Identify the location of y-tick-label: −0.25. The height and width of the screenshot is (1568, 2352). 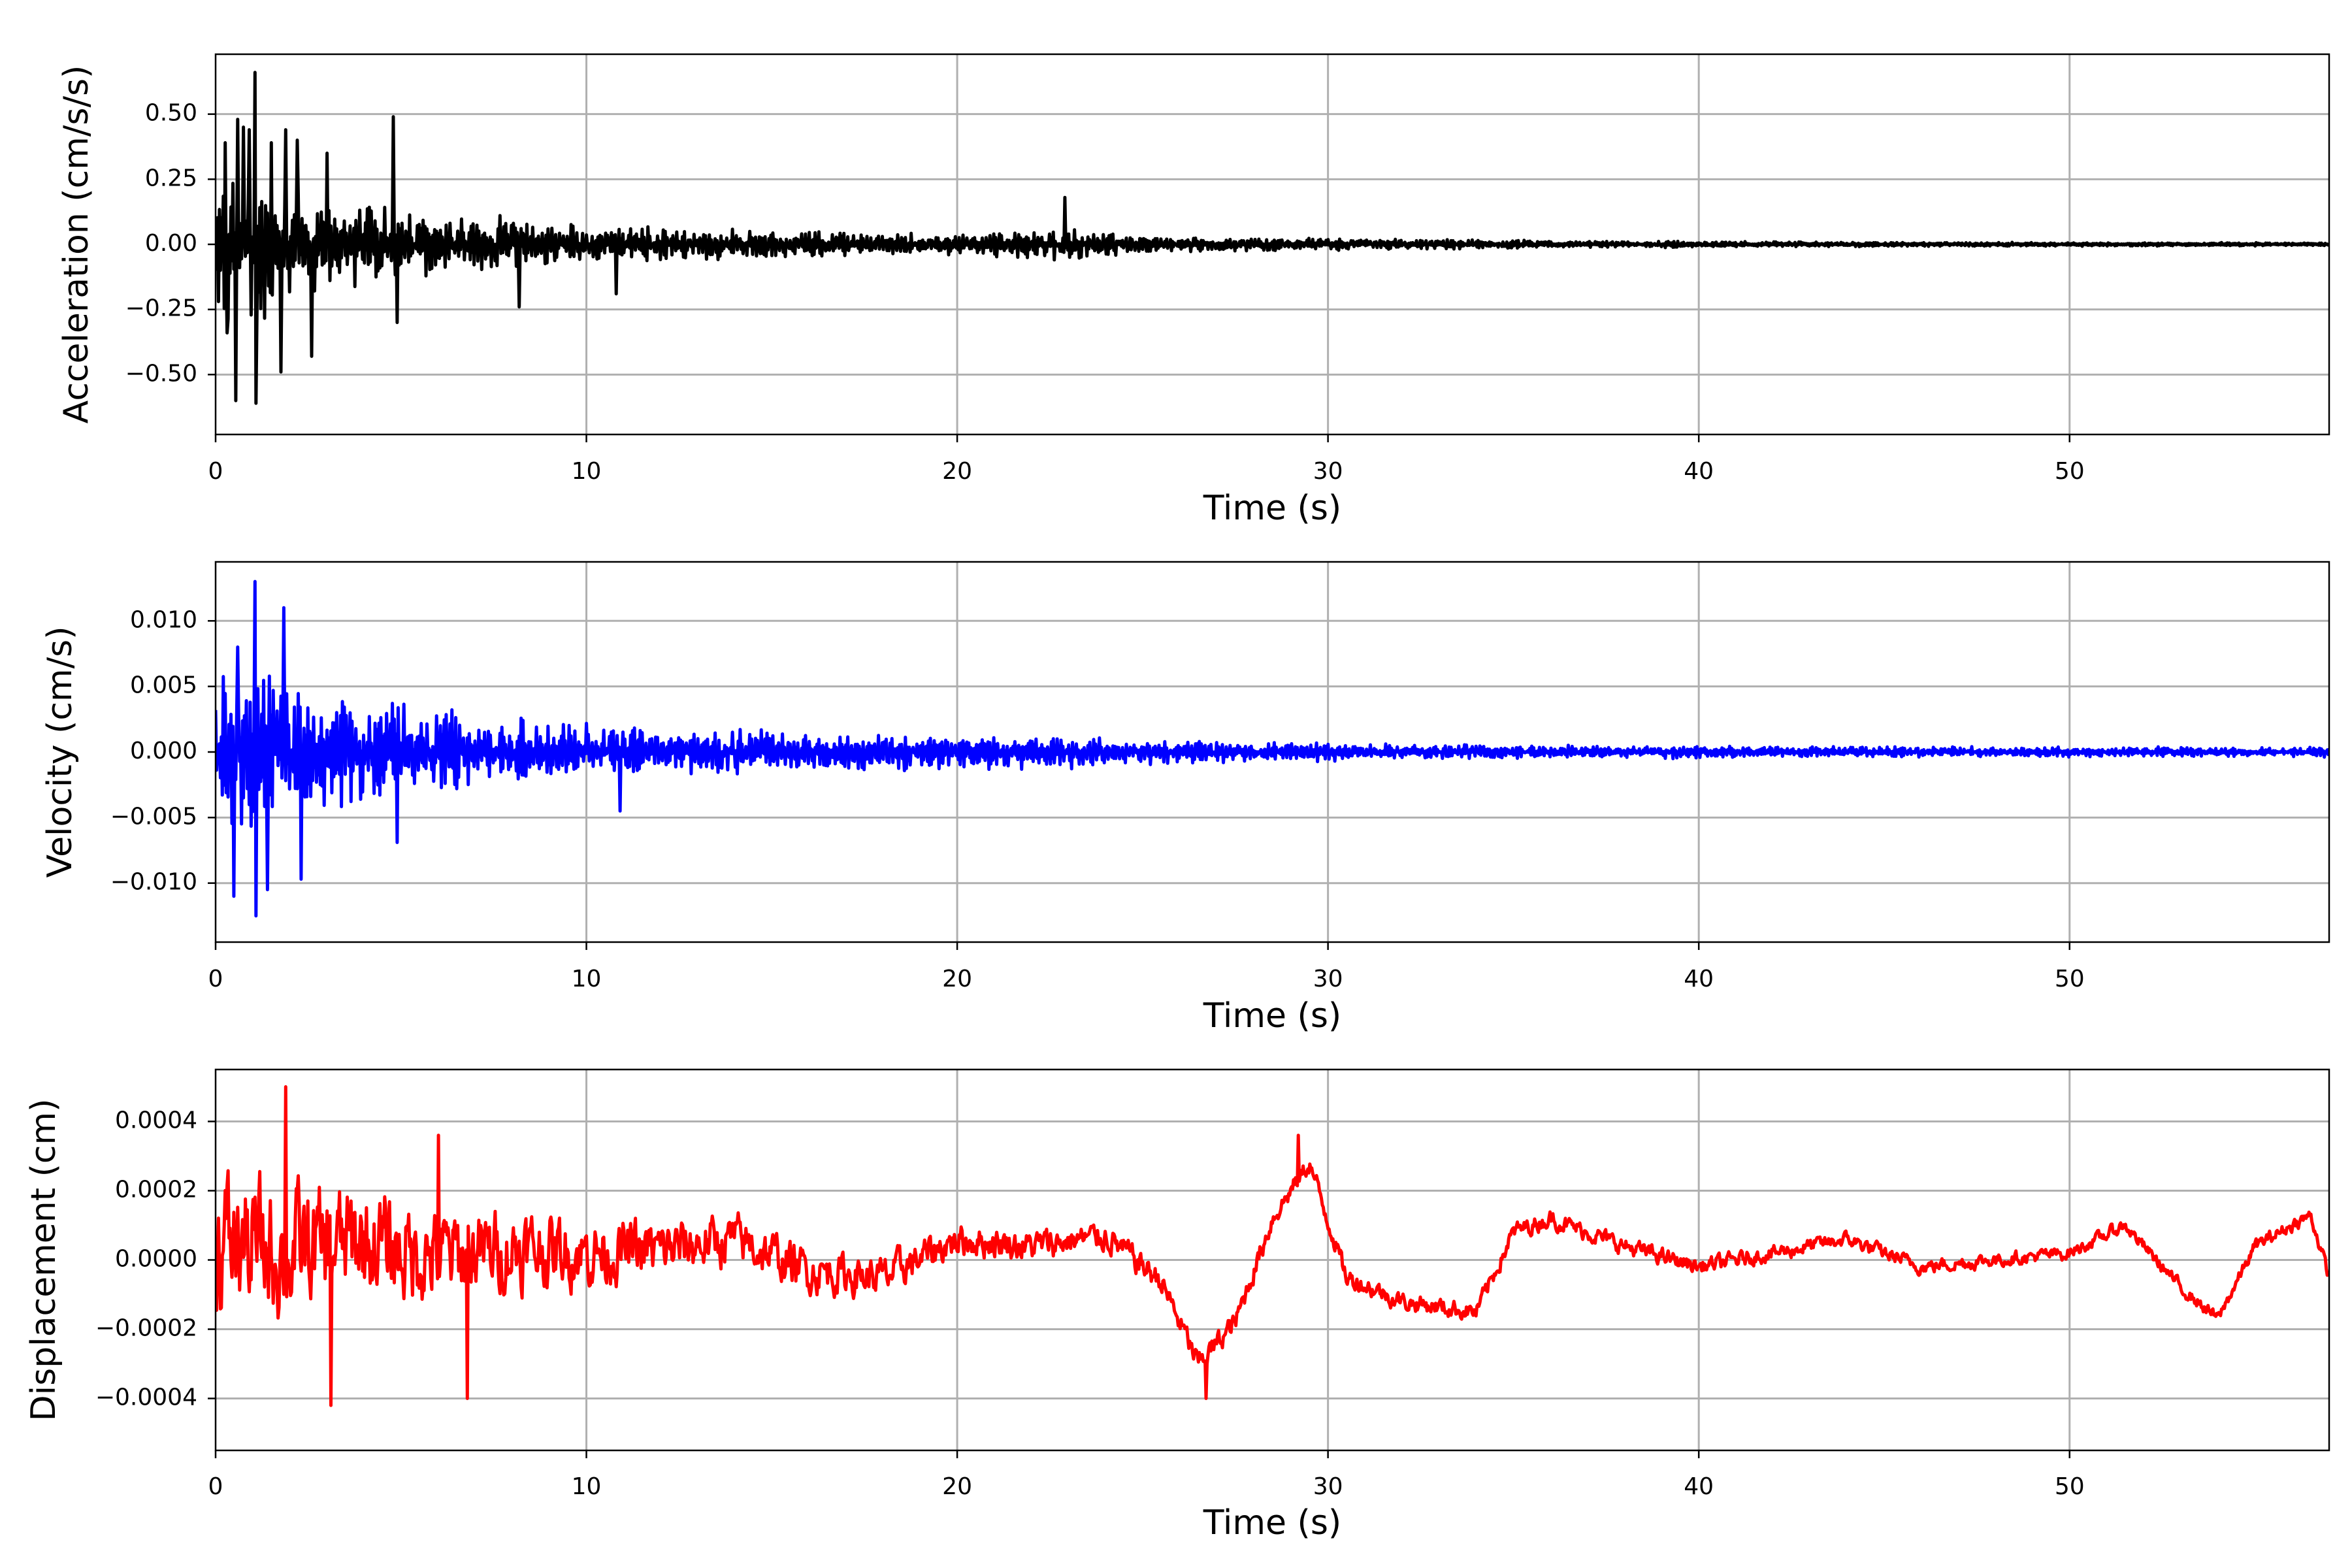
(161, 308).